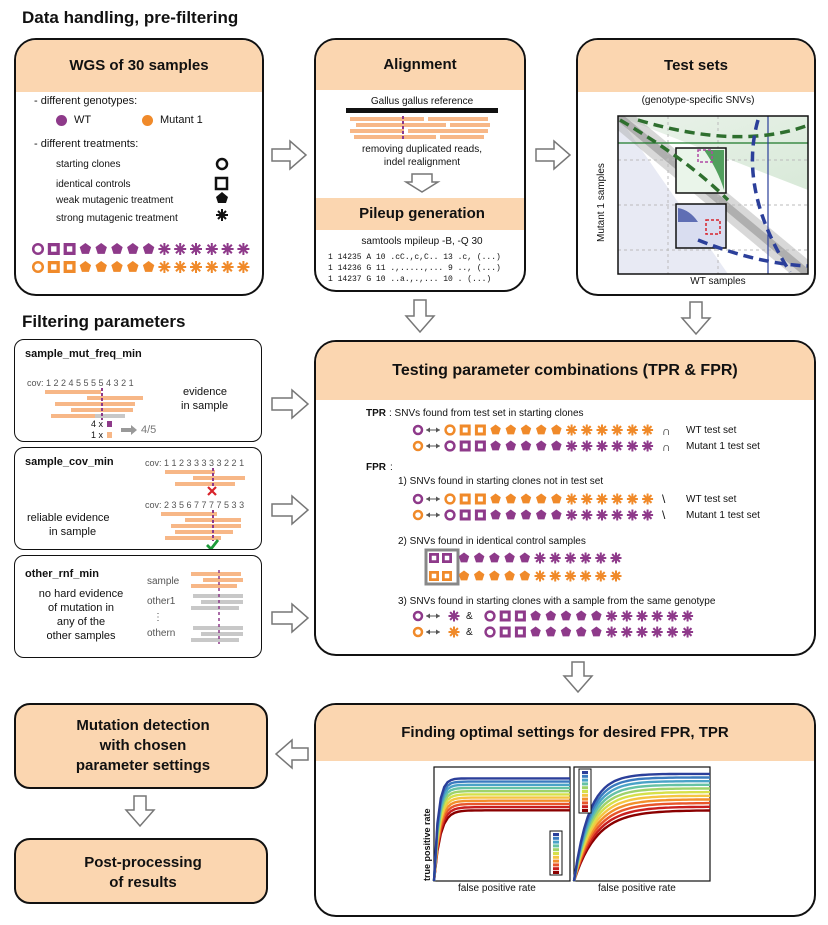  I want to click on pileup-line-3: 1 14237 G 10 ..a.,.,... 10 . (...), so click(410, 279).